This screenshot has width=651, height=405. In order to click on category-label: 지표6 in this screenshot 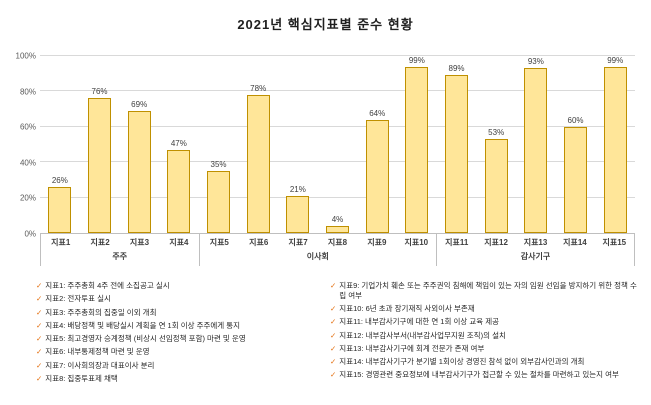, I will do `click(259, 242)`.